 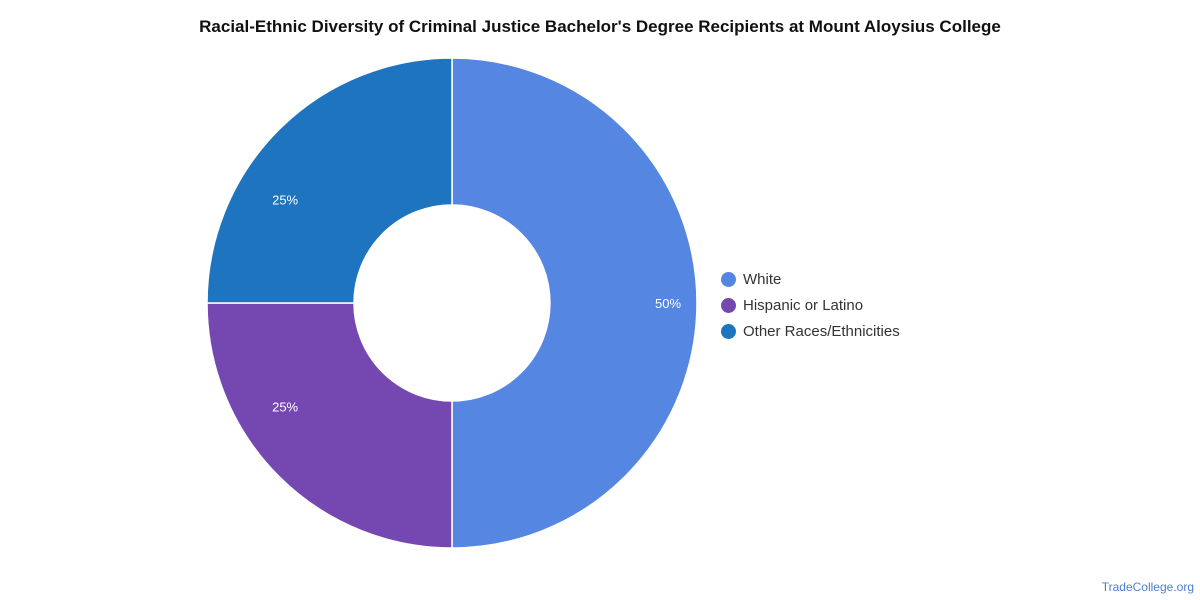 I want to click on site-credit: TradeCollege.org, so click(x=1147, y=587).